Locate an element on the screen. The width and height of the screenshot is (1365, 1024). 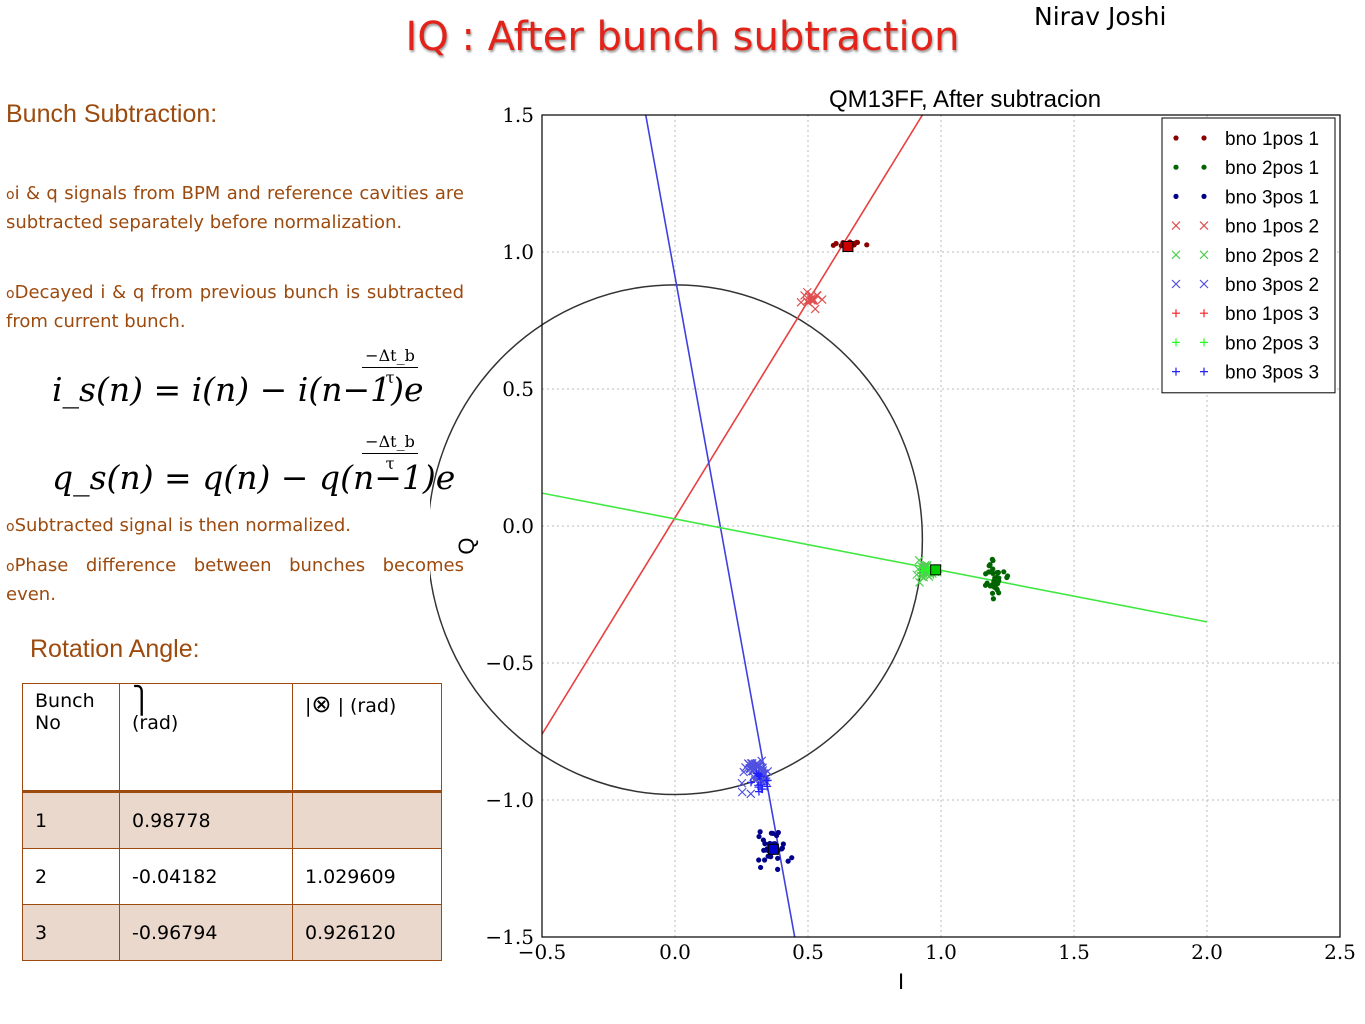
legend-label: bno 1pos 2 is located at coordinates (1272, 227).